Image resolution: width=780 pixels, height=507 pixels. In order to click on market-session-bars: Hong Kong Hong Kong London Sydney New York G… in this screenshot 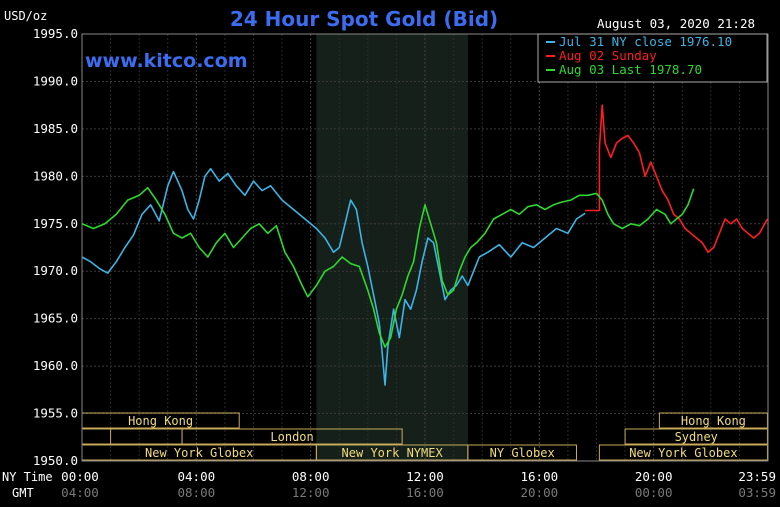, I will do `click(424, 436)`.